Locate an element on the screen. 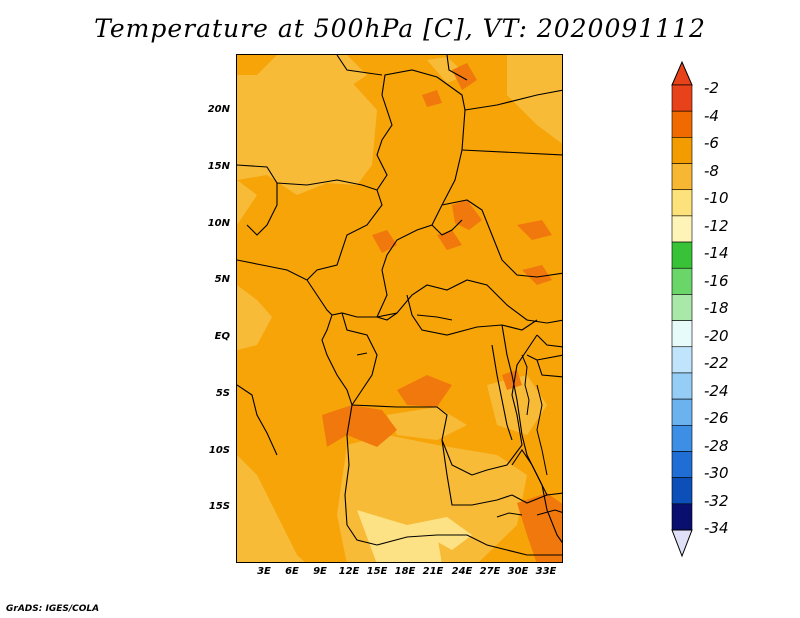 Image resolution: width=800 pixels, height=618 pixels. lon-label-21e: 21E is located at coordinates (433, 571).